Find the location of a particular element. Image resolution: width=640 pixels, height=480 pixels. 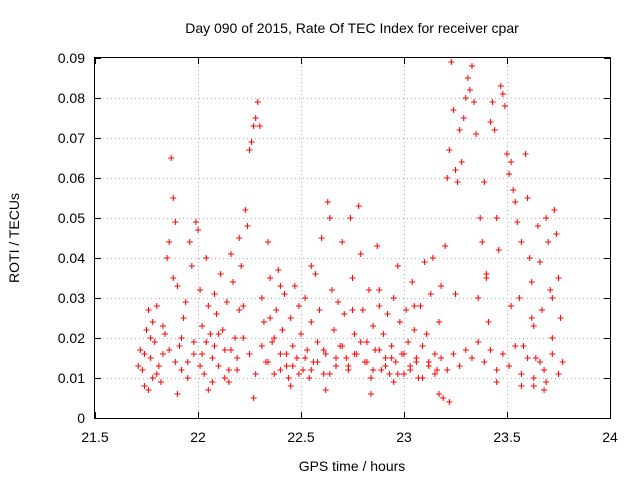

x-axis-label: GPS time / hours is located at coordinates (352, 466).